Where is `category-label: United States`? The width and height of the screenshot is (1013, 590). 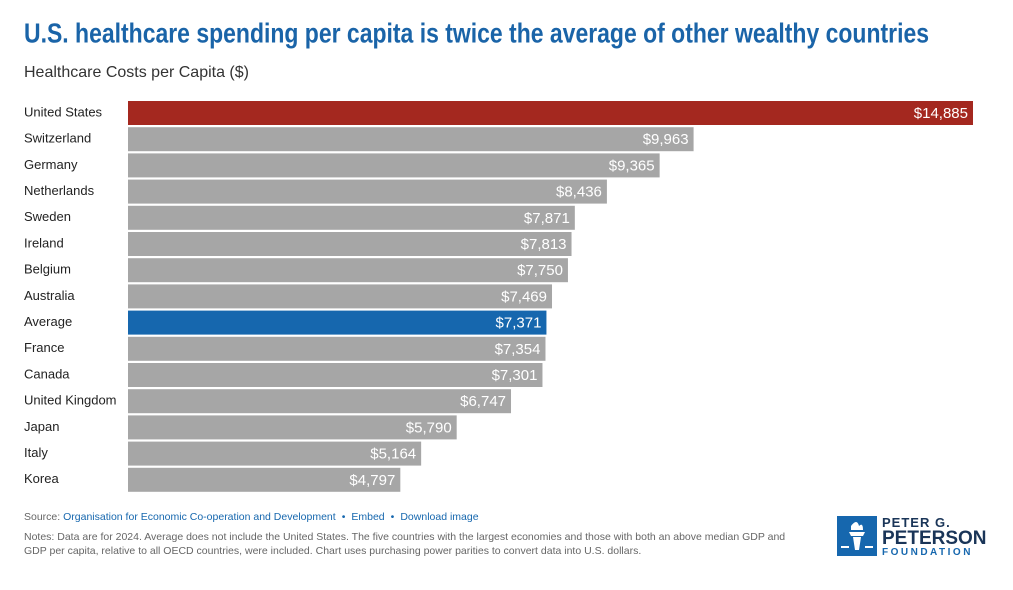
category-label: United States is located at coordinates (63, 111).